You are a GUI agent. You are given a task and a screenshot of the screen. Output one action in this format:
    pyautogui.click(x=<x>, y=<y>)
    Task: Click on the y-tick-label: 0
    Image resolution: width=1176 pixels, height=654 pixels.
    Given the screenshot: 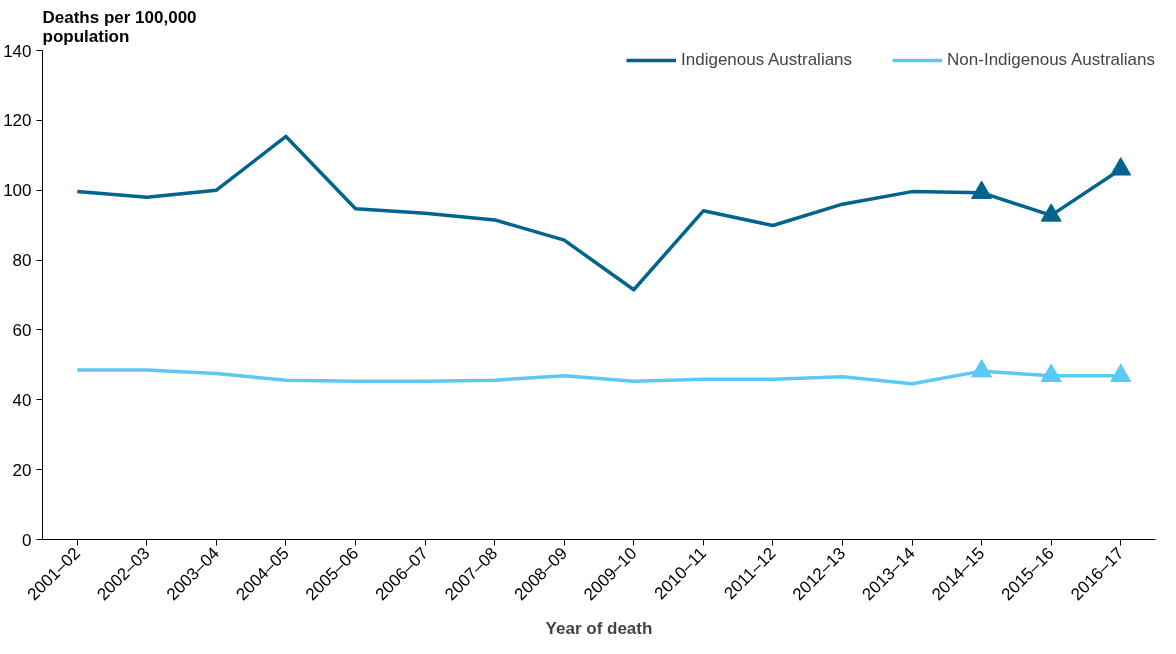 What is the action you would take?
    pyautogui.click(x=27, y=540)
    